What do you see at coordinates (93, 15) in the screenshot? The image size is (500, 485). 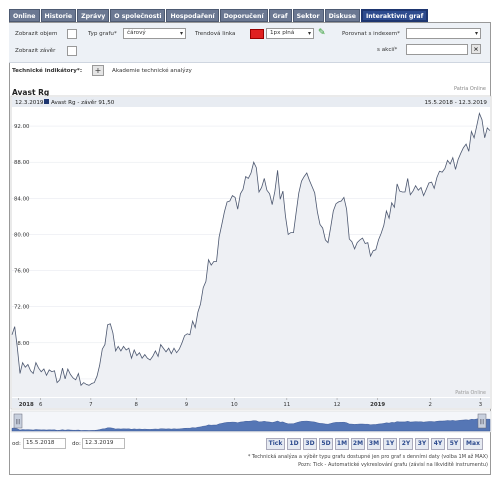 I see `tab-zprávy: Zprávy` at bounding box center [93, 15].